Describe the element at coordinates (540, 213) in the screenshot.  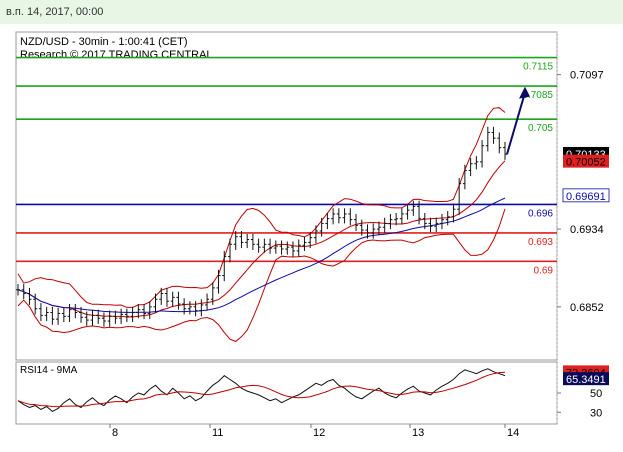
I see `level-label-3: 0.696` at that location.